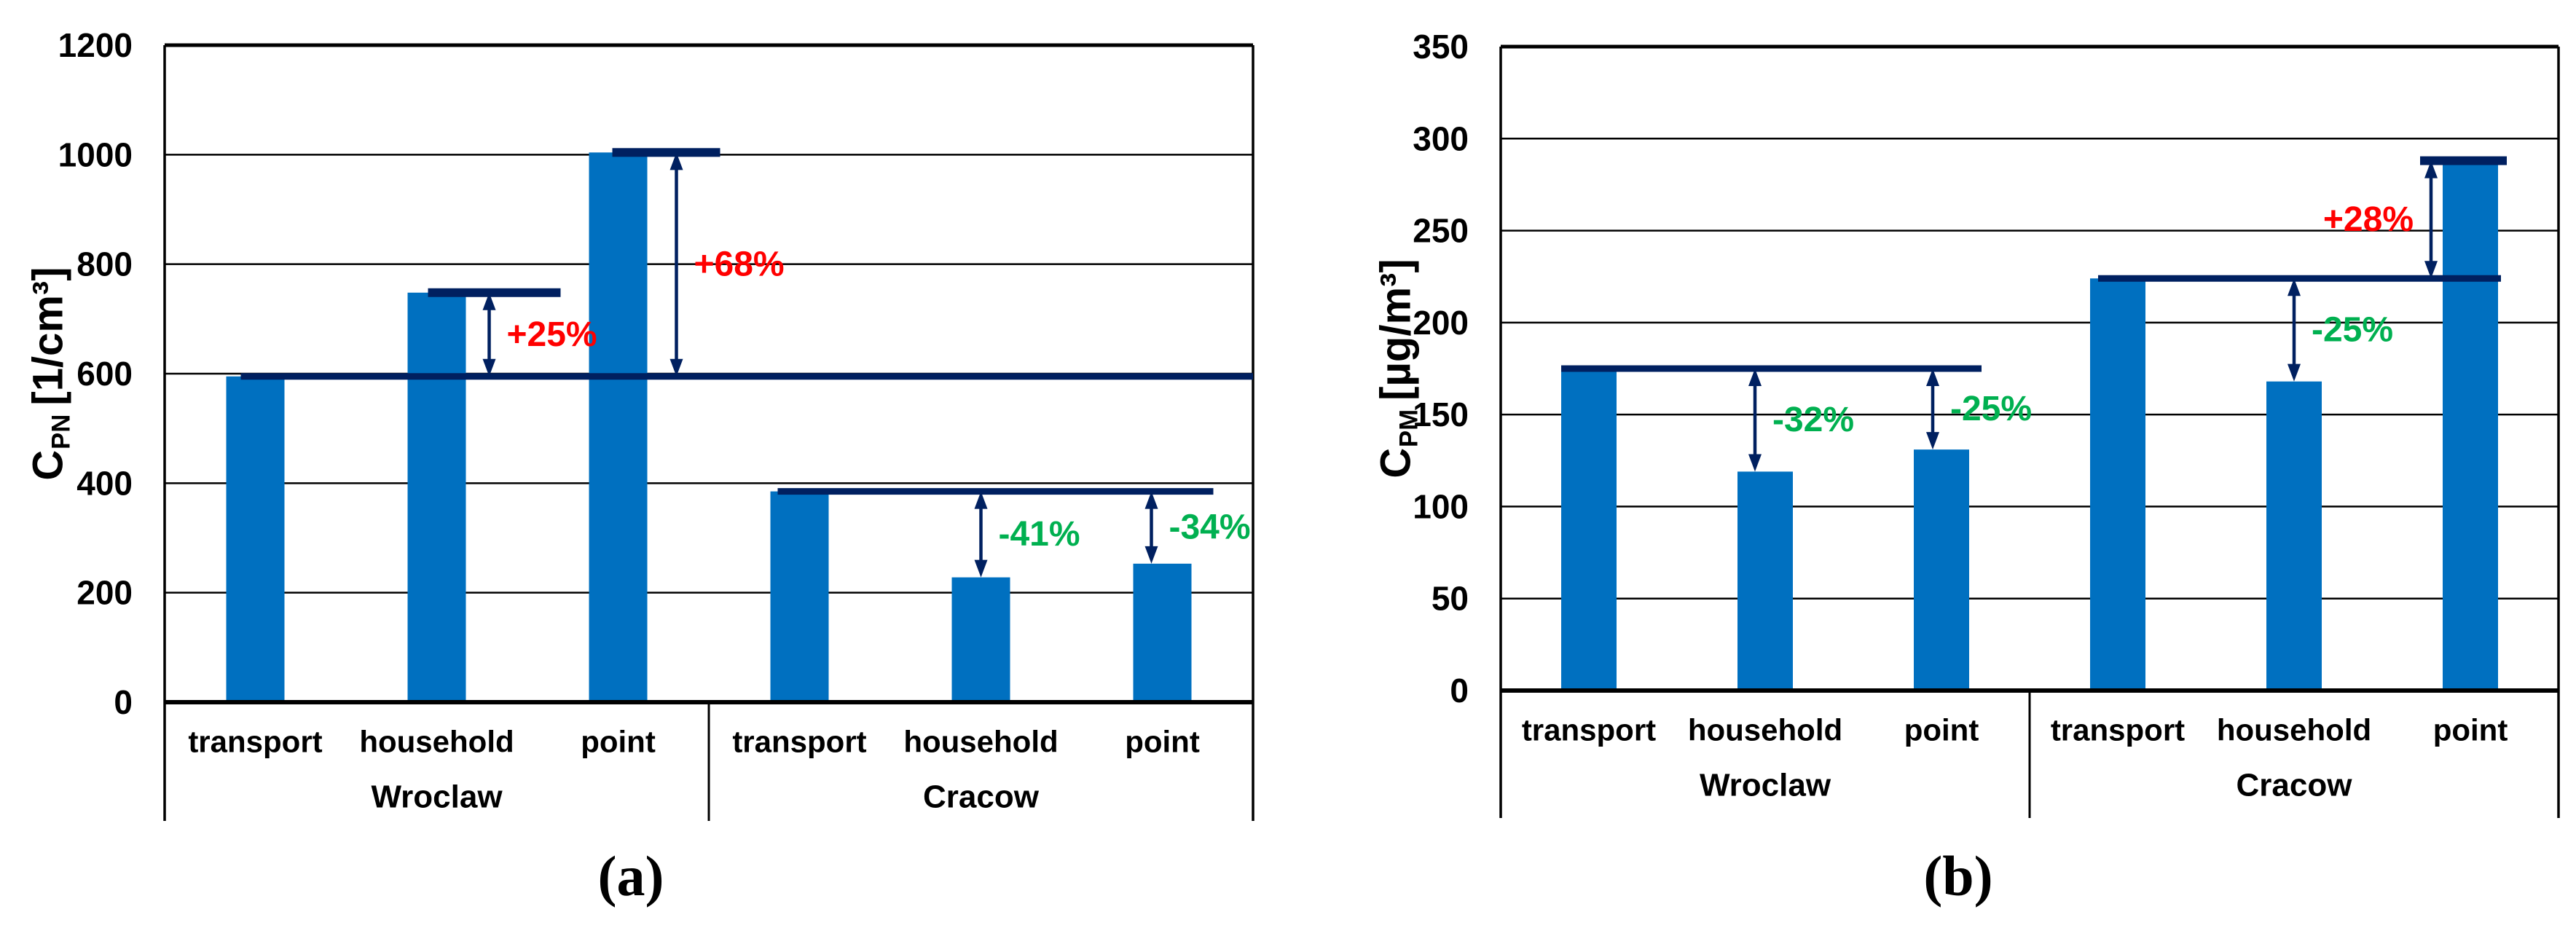 The image size is (2576, 928). Describe the element at coordinates (676, 161) in the screenshot. I see `annotation-a-plus68pct-arrowhead-up` at that location.